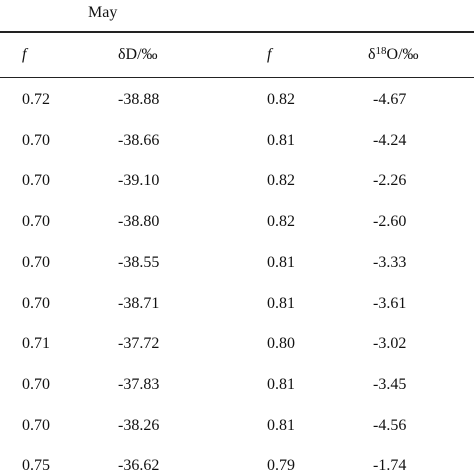 This screenshot has height=474, width=474. Describe the element at coordinates (390, 384) in the screenshot. I see `cell: -3.45` at that location.